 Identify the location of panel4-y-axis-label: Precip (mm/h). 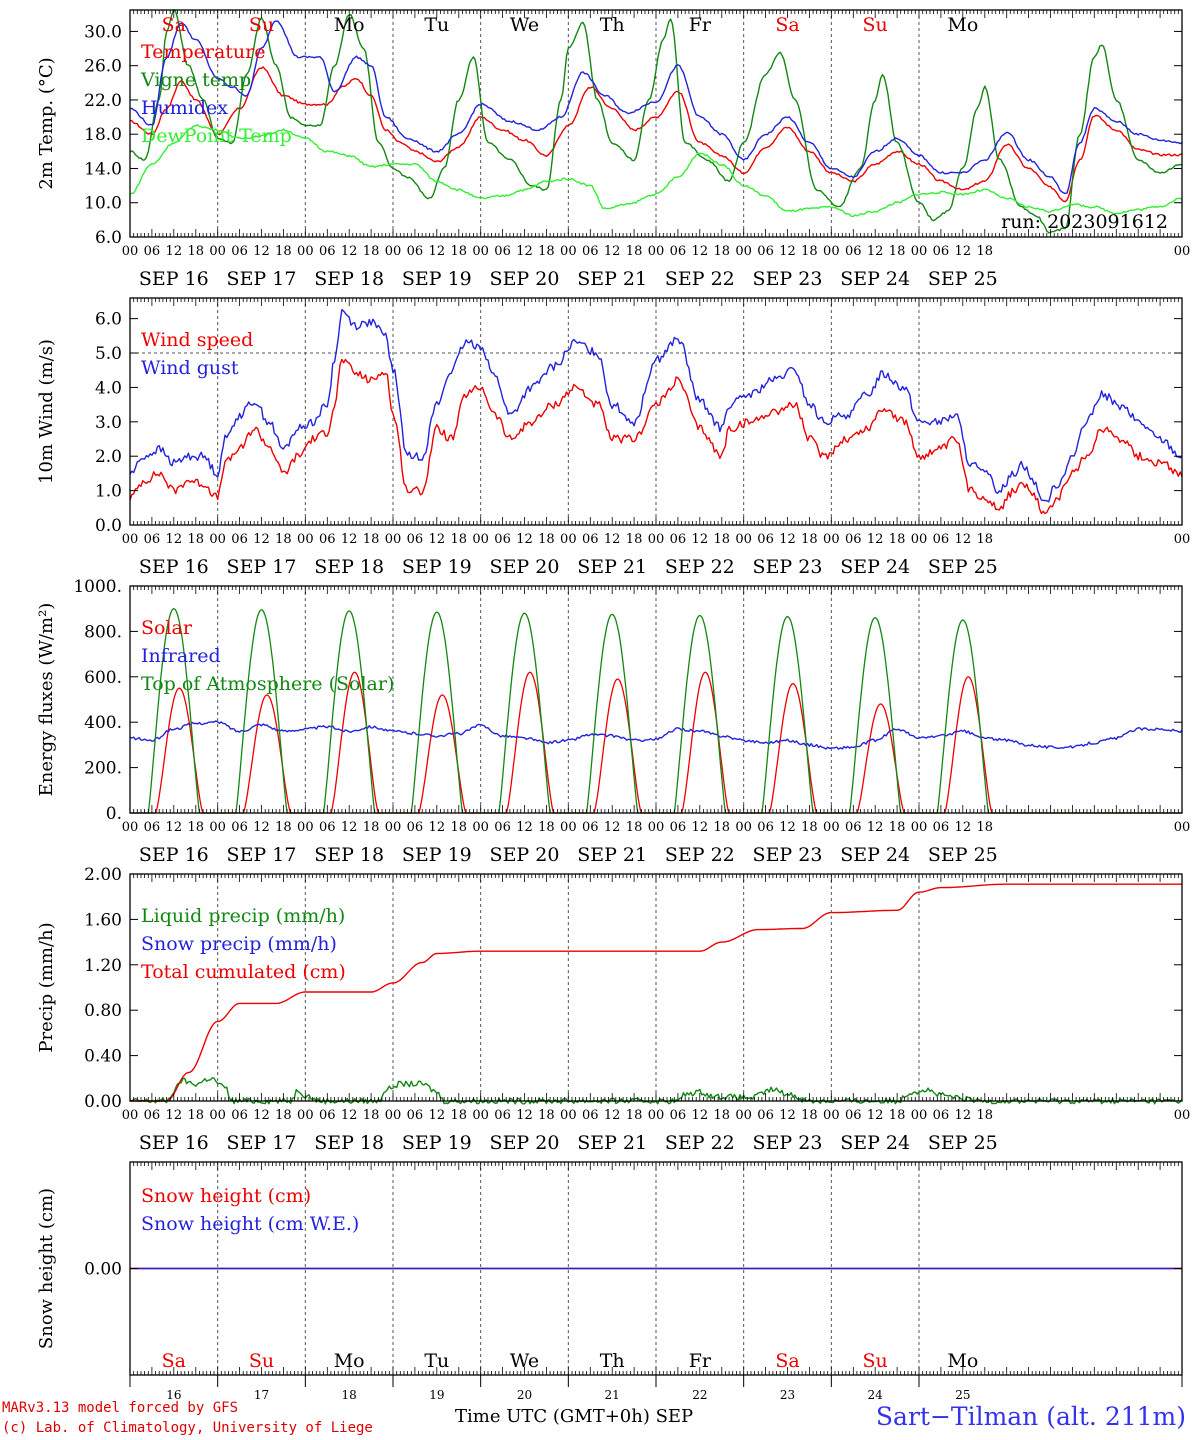
(46, 987).